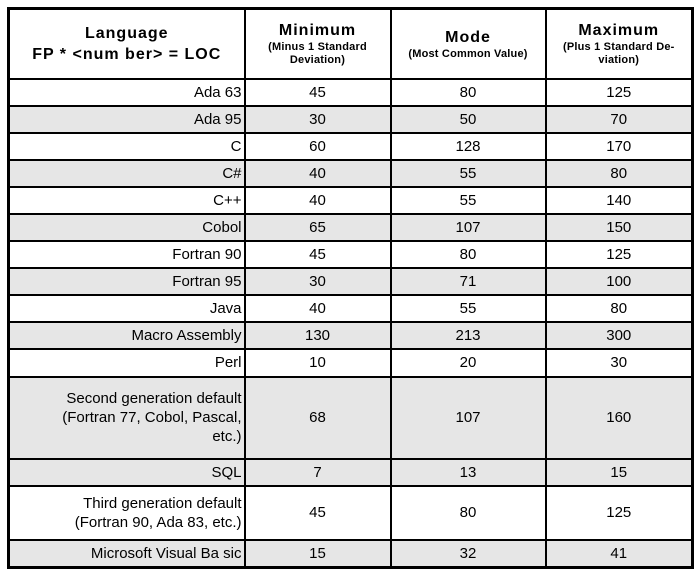 The height and width of the screenshot is (578, 697). What do you see at coordinates (619, 30) in the screenshot?
I see `header-maximum-title: Maximum` at bounding box center [619, 30].